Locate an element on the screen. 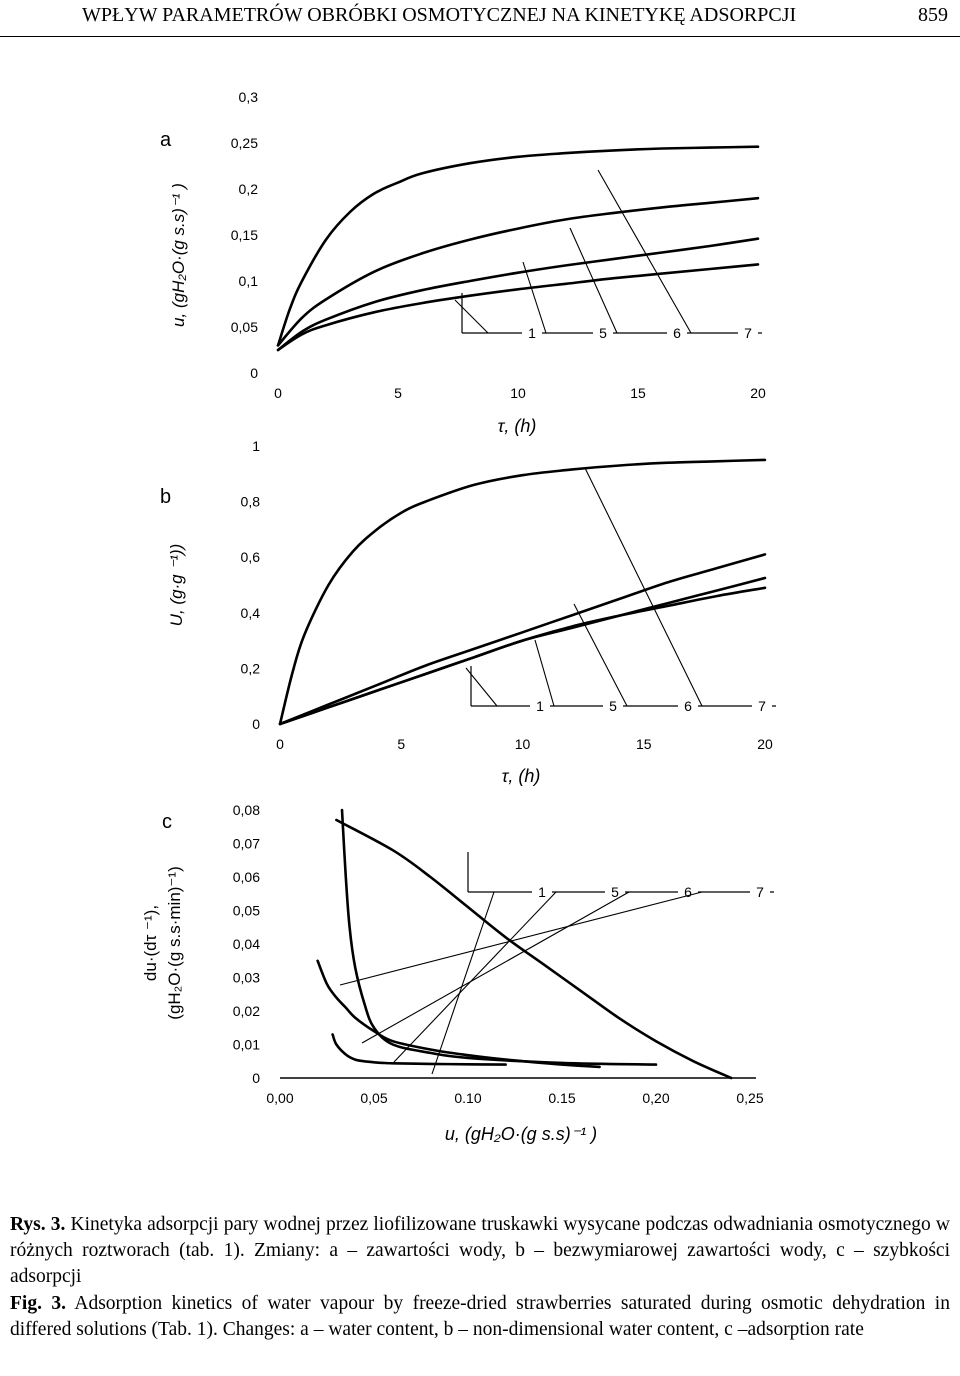 The image size is (960, 1376). y-tick-label: 0,1 is located at coordinates (249, 281).